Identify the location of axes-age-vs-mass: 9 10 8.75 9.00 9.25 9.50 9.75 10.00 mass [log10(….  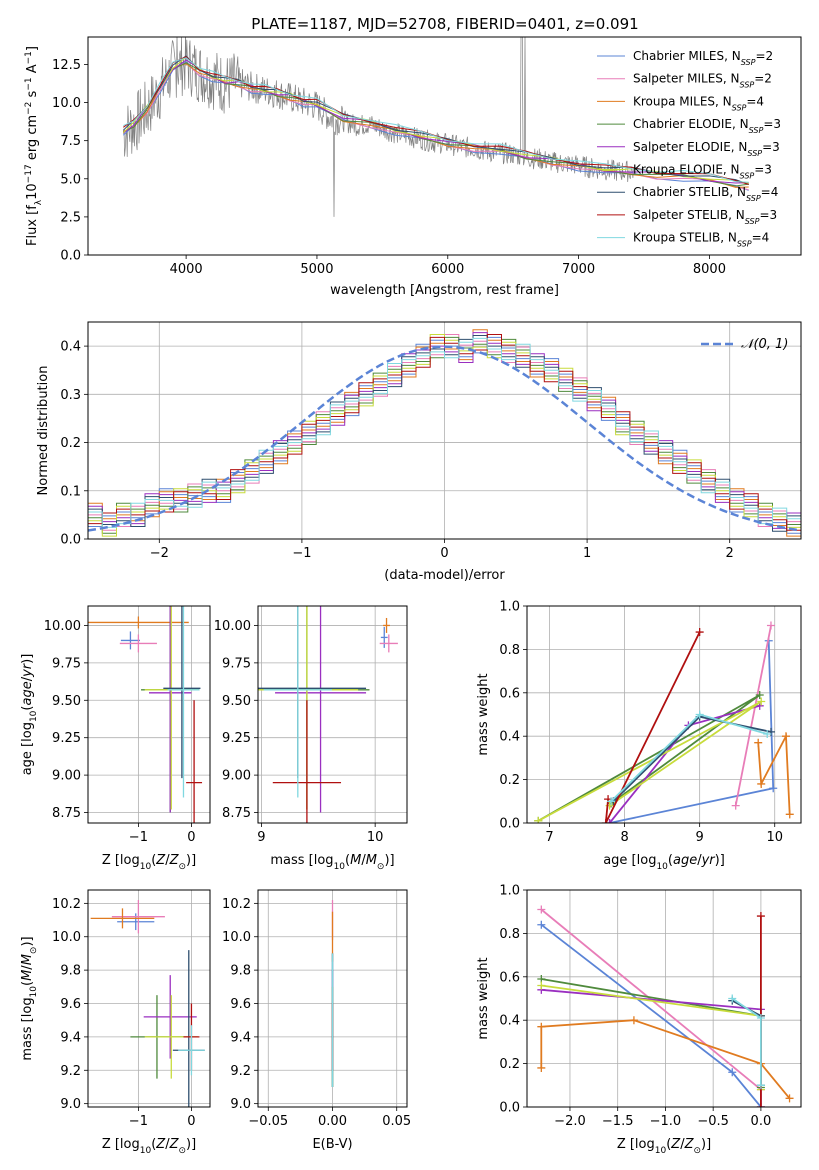
(311, 738).